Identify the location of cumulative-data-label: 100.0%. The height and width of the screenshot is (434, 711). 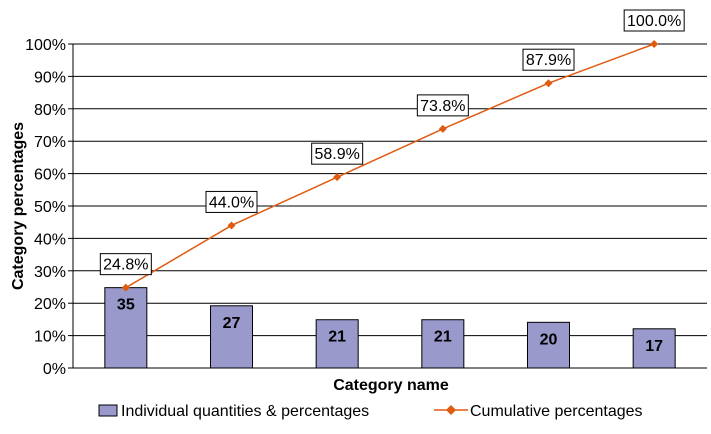
(654, 21).